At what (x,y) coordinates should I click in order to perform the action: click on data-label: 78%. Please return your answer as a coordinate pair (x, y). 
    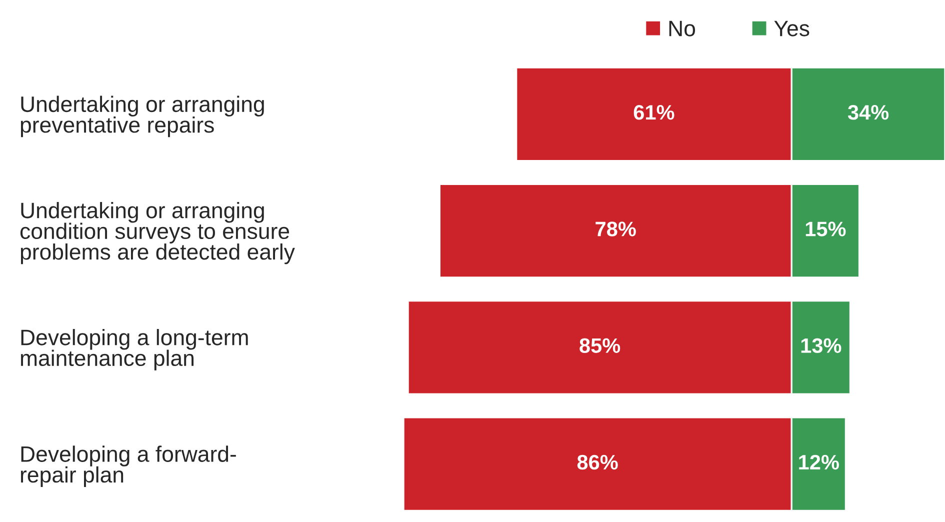
    Looking at the image, I should click on (616, 229).